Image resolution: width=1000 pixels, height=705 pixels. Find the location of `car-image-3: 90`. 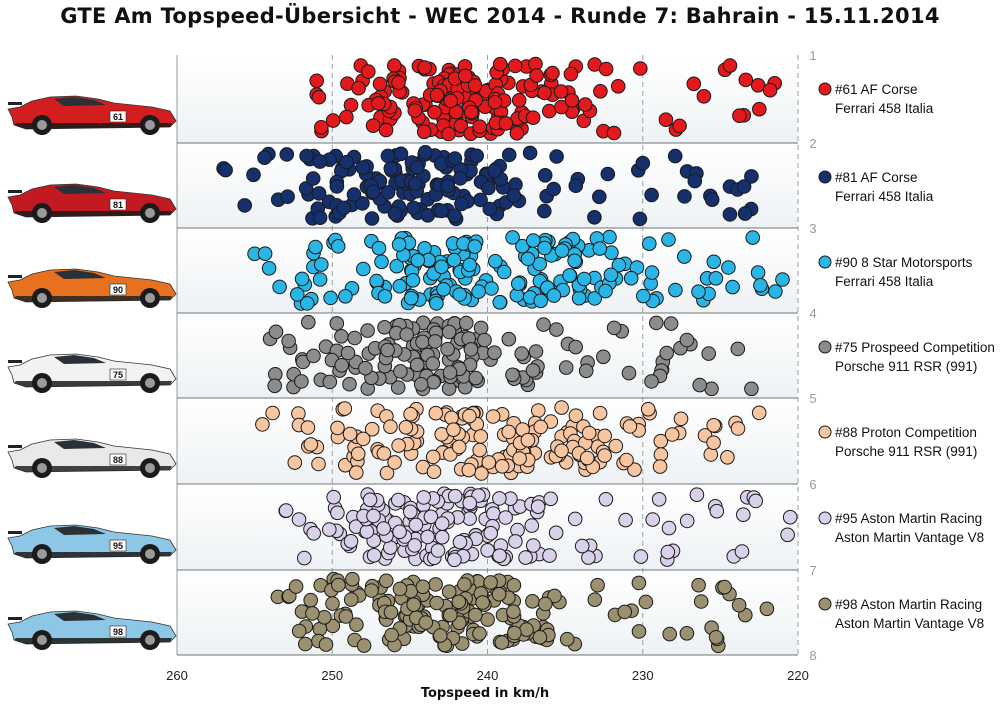

car-image-3: 90 is located at coordinates (92, 288).